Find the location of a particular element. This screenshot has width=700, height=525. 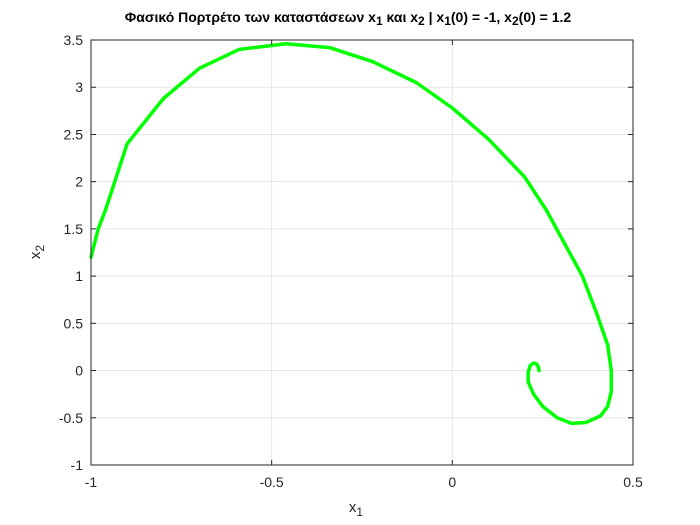

y-tick-label: 3 is located at coordinates (79, 87).